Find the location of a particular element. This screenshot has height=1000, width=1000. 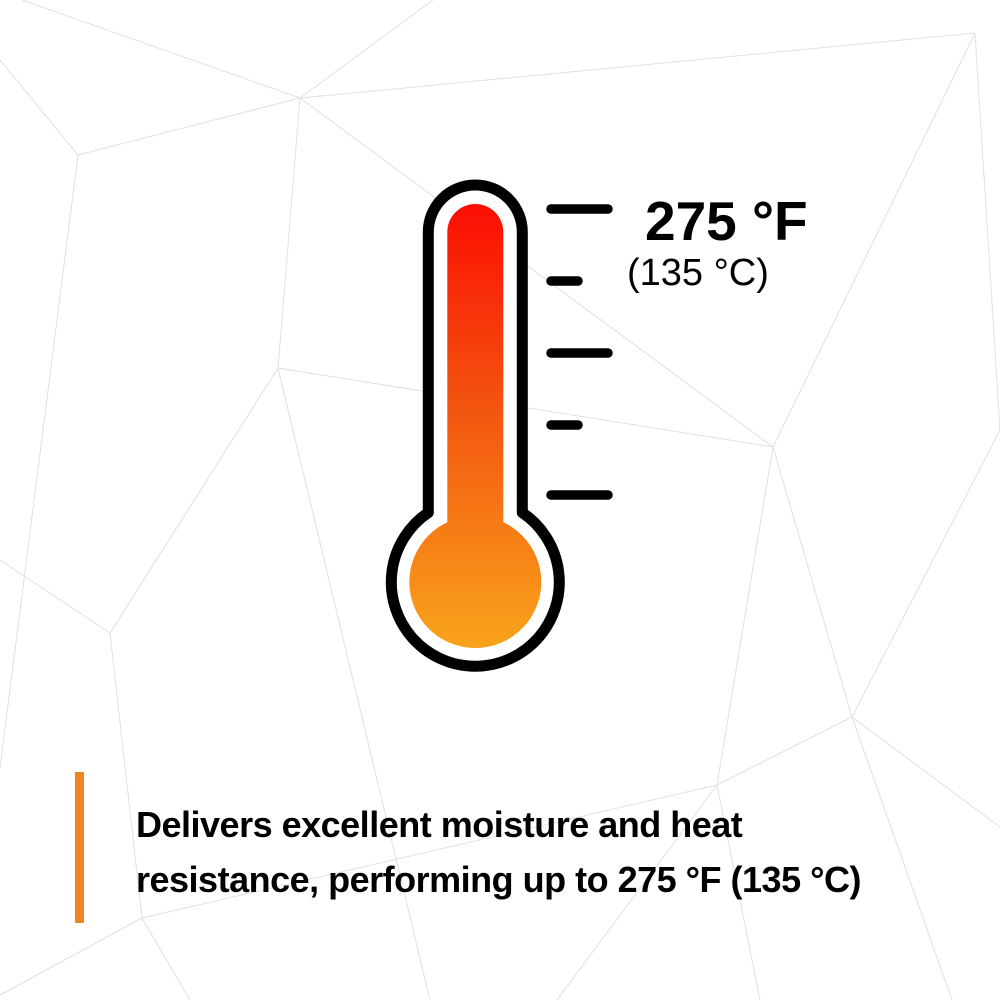

scale-tick-marks is located at coordinates (579, 352).